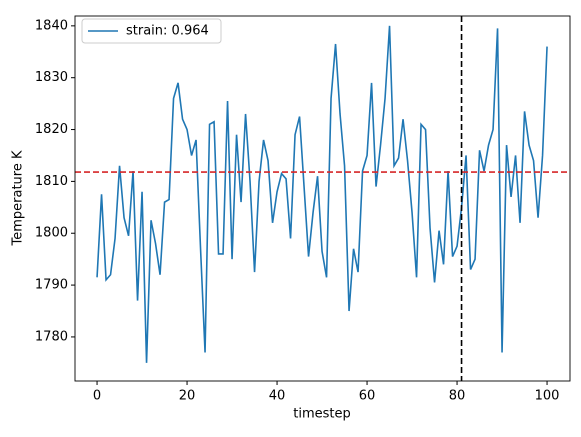  What do you see at coordinates (187, 396) in the screenshot?
I see `x-tick-label: 20` at bounding box center [187, 396].